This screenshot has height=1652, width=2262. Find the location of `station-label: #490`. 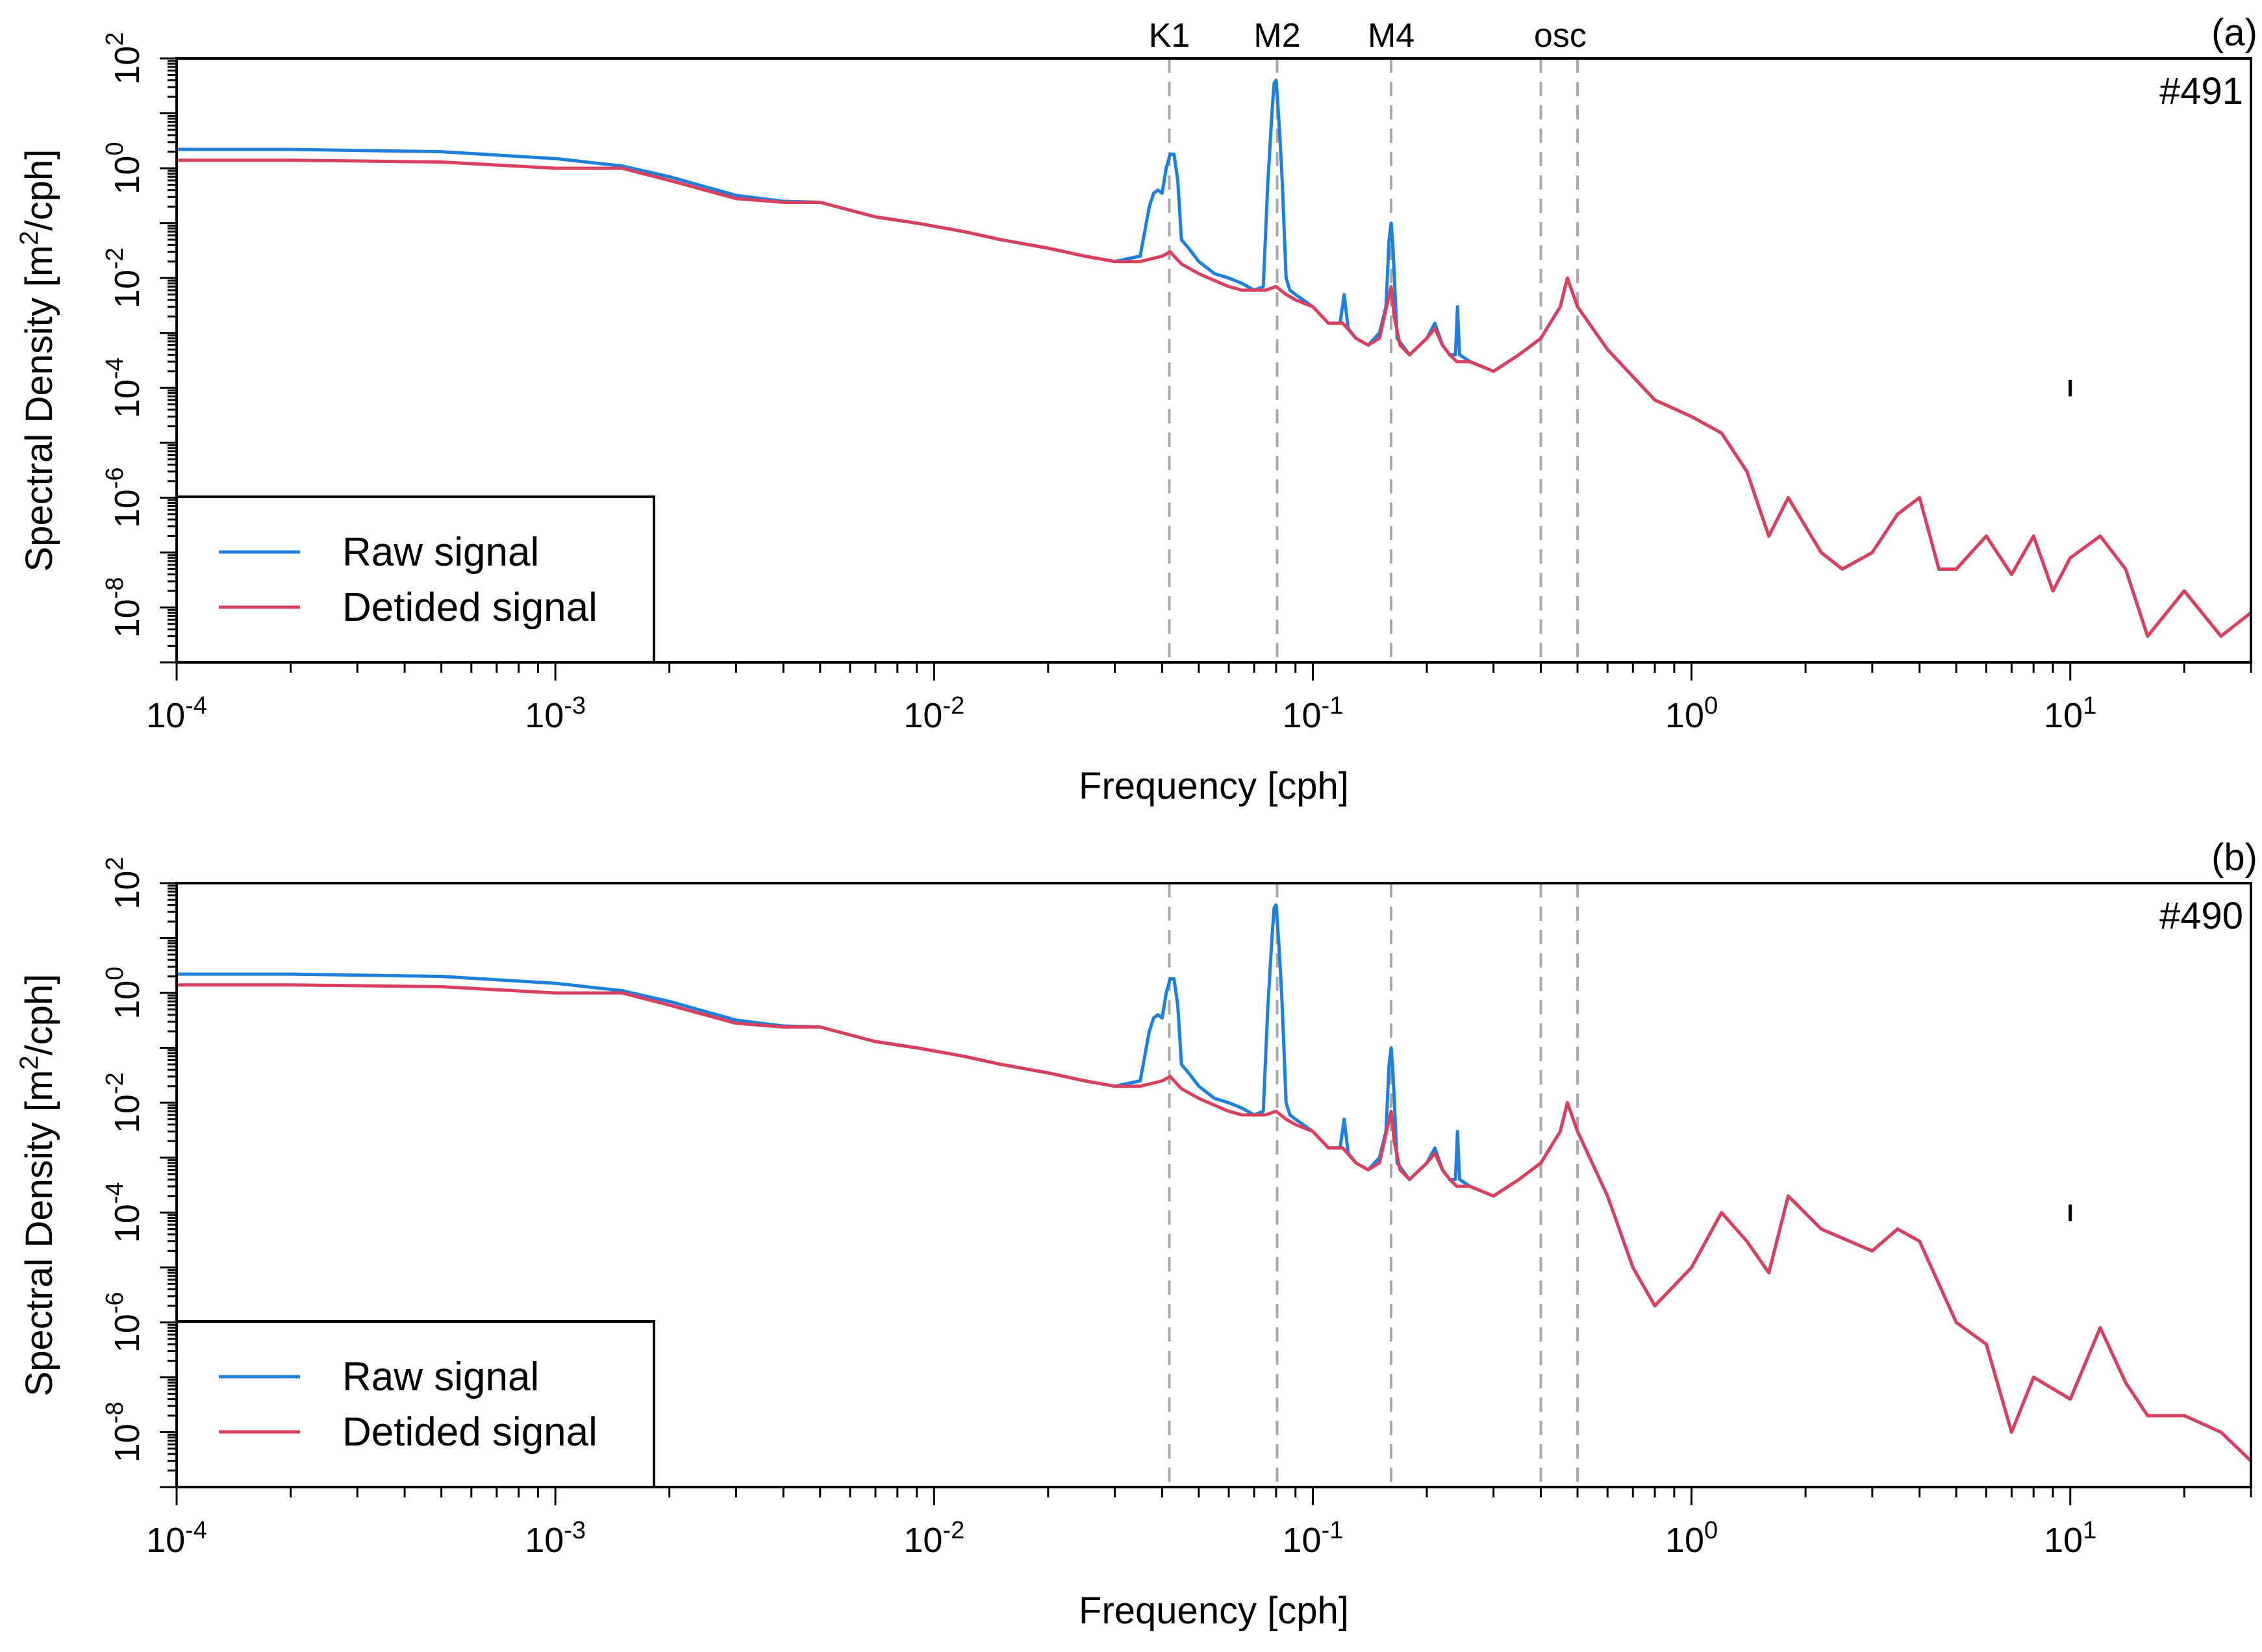

station-label: #490 is located at coordinates (2201, 916).